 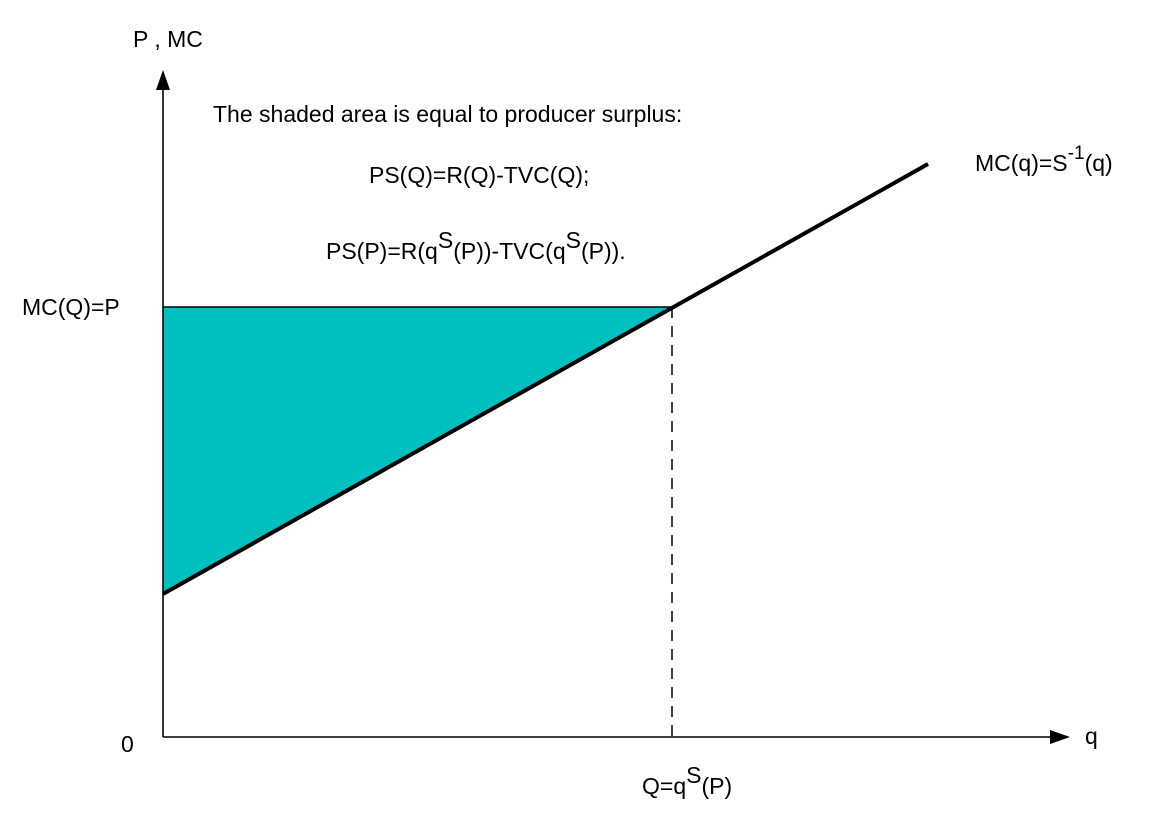 What do you see at coordinates (573, 240) in the screenshot?
I see `annotation-line-3-sup2: S` at bounding box center [573, 240].